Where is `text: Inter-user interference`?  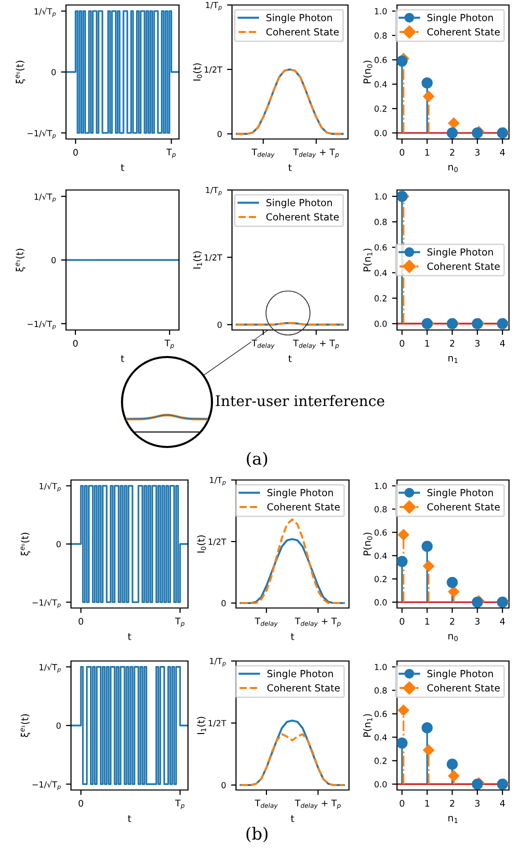
text: Inter-user interference is located at coordinates (300, 400).